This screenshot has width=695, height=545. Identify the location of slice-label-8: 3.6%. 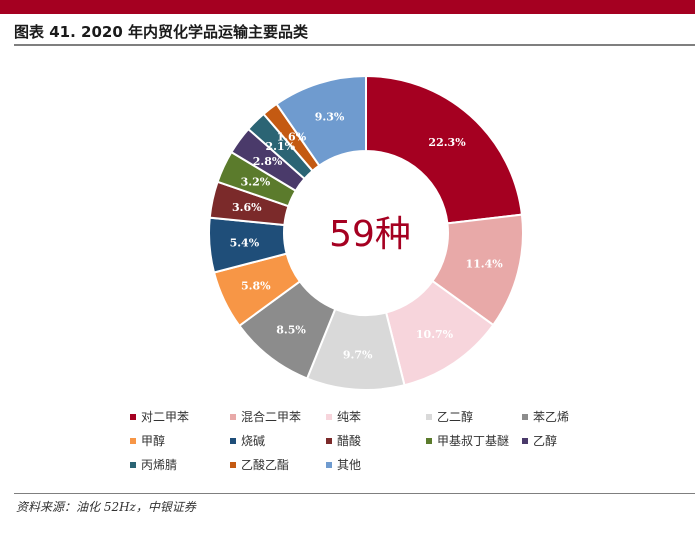
(247, 207).